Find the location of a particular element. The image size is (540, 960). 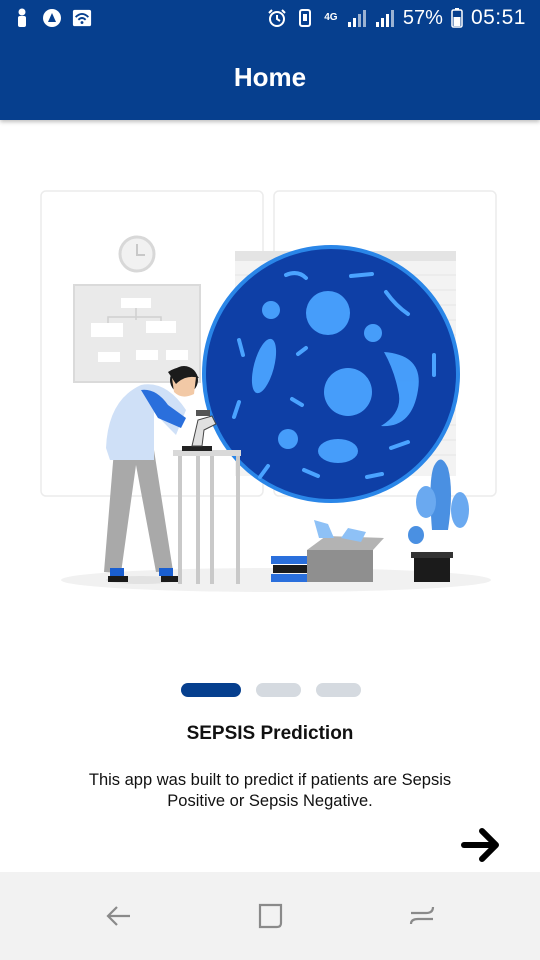

status-bar-right: 4G 57% 05:51 is located at coordinates (396, 18).